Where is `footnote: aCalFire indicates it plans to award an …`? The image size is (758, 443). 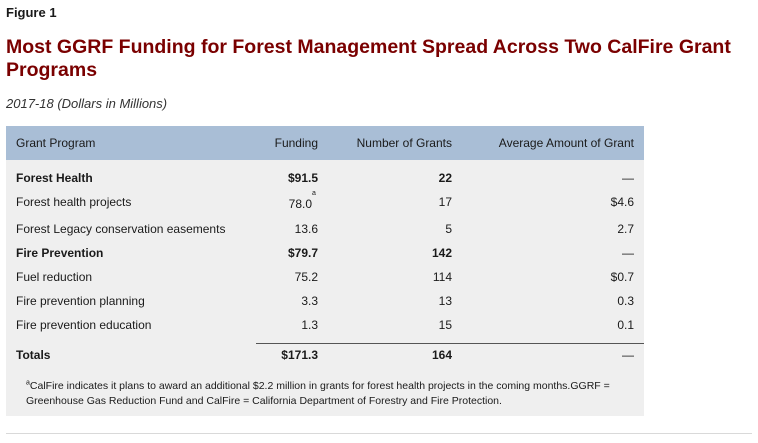 footnote: aCalFire indicates it plans to award an … is located at coordinates (331, 394).